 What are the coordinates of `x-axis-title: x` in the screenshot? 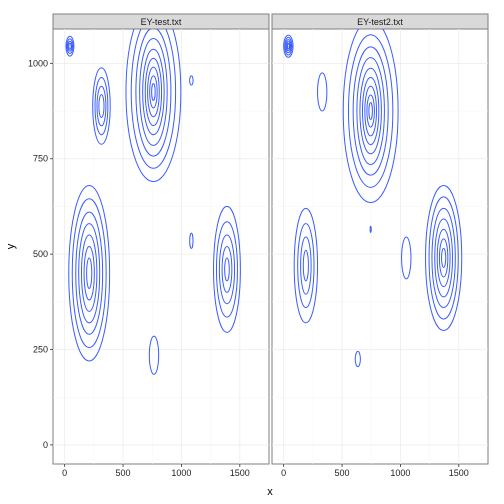 It's located at (270, 492).